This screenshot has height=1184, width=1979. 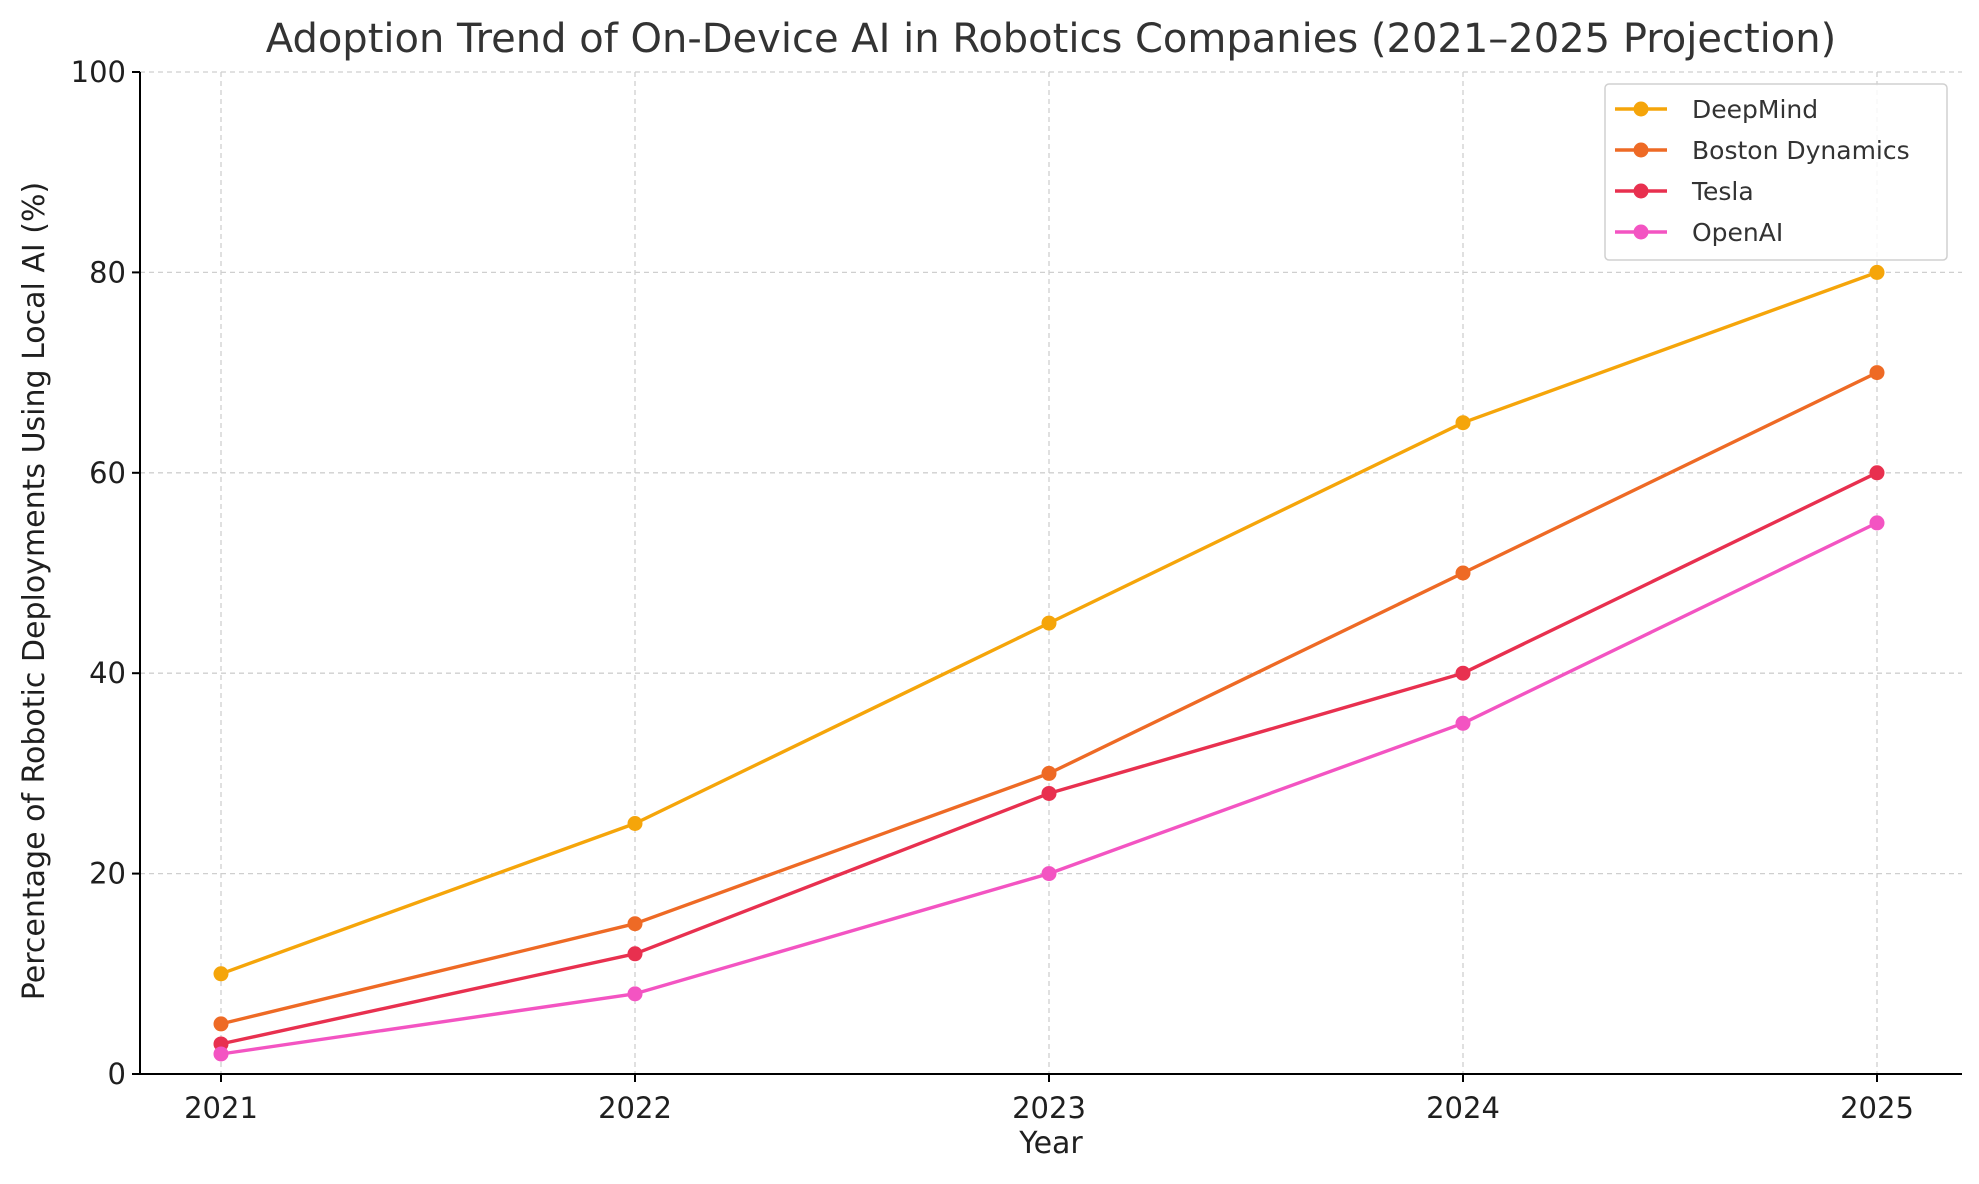 What do you see at coordinates (1755, 109) in the screenshot?
I see `legend-label: DeepMind` at bounding box center [1755, 109].